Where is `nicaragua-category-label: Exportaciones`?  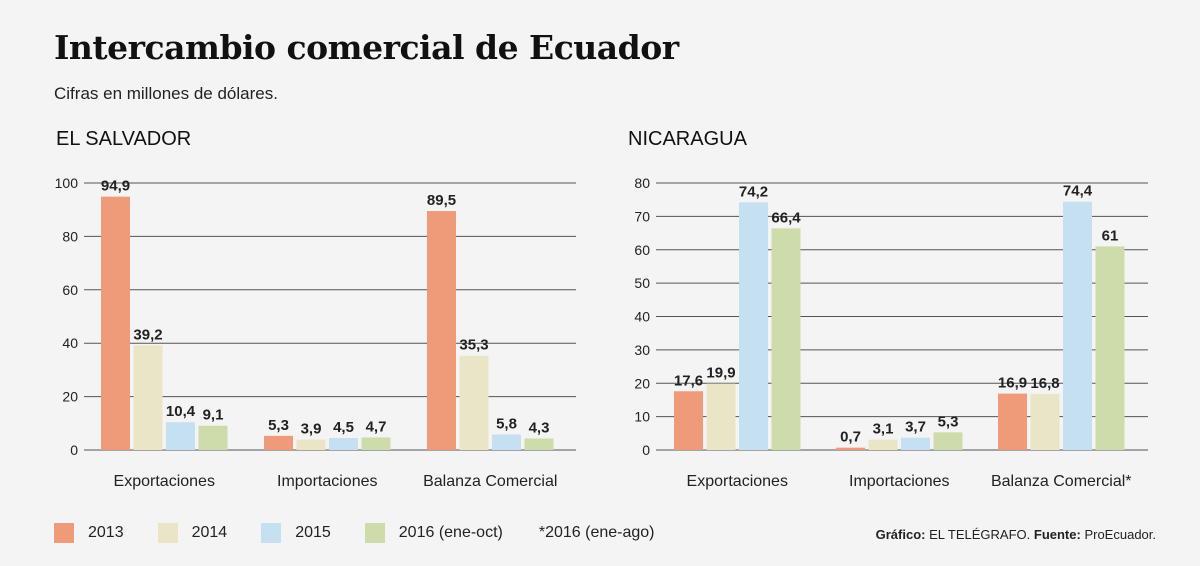
nicaragua-category-label: Exportaciones is located at coordinates (737, 481).